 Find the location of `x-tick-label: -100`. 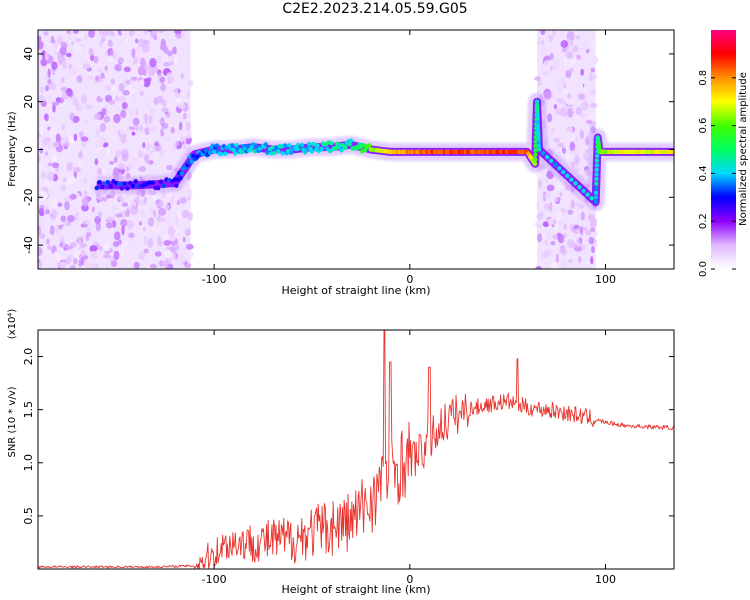

x-tick-label: -100 is located at coordinates (214, 579).